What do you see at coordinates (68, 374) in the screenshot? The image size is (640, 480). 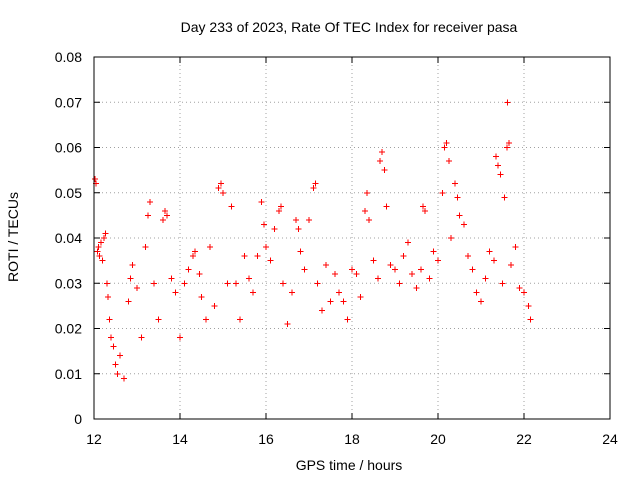 I see `y-tick-label: 0.01` at bounding box center [68, 374].